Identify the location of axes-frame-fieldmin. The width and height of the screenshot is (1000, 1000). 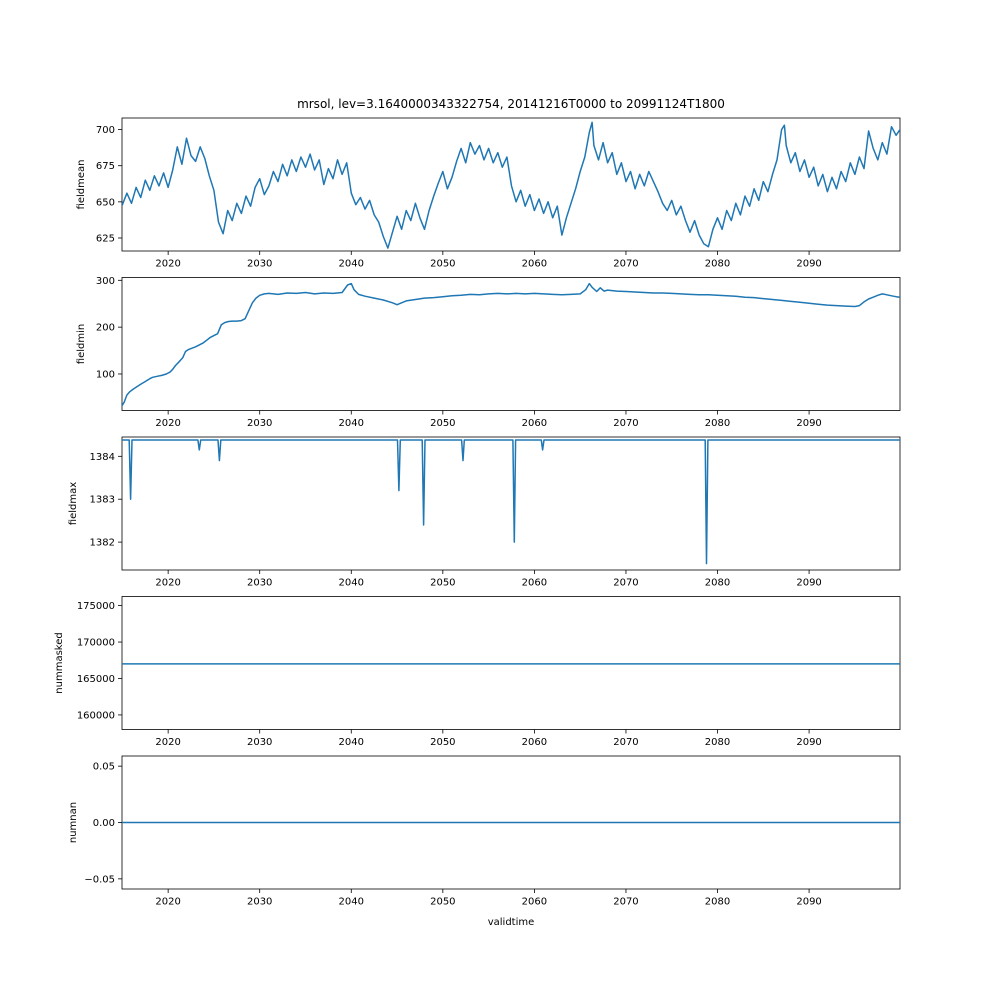
(511, 344).